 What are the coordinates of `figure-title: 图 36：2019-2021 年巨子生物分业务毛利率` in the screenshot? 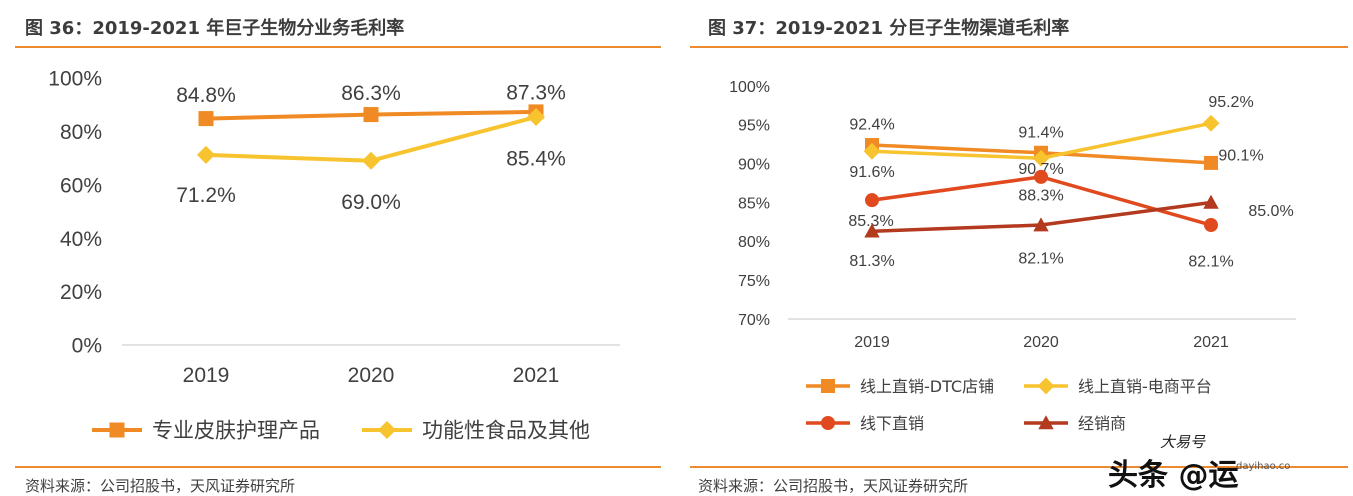 It's located at (215, 28).